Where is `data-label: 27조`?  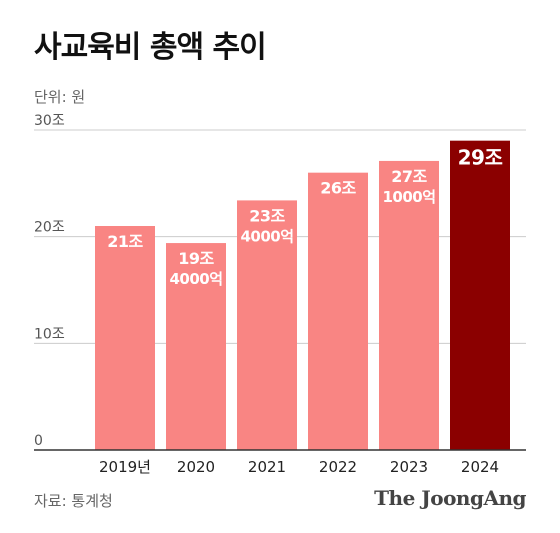 data-label: 27조 is located at coordinates (409, 176).